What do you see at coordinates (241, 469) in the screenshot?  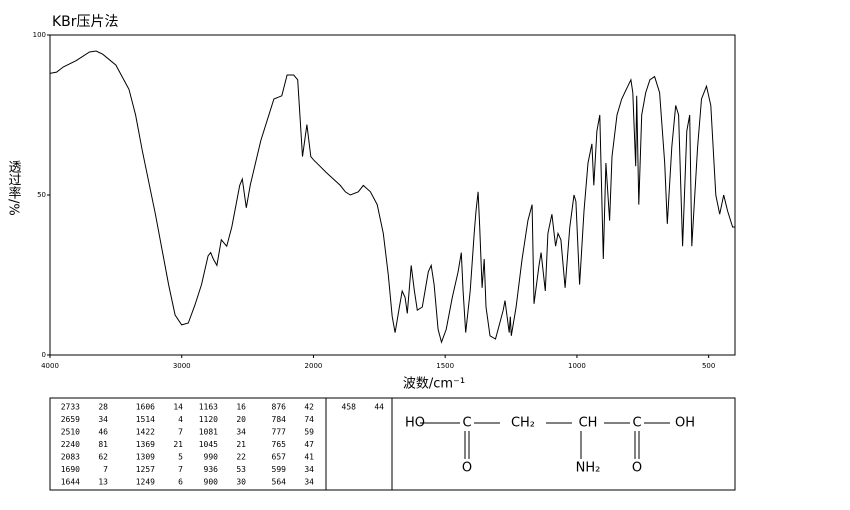 I see `table-transmittance: 53` at bounding box center [241, 469].